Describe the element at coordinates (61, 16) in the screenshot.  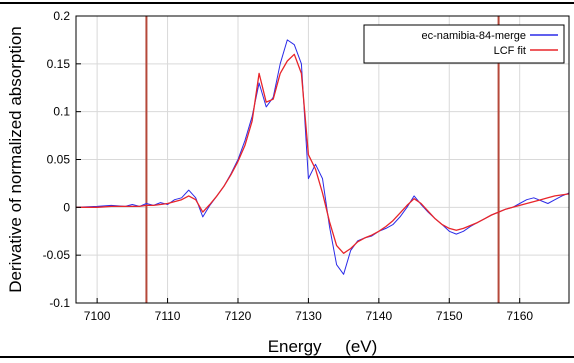
I see `y-tick-label: 0.2` at that location.